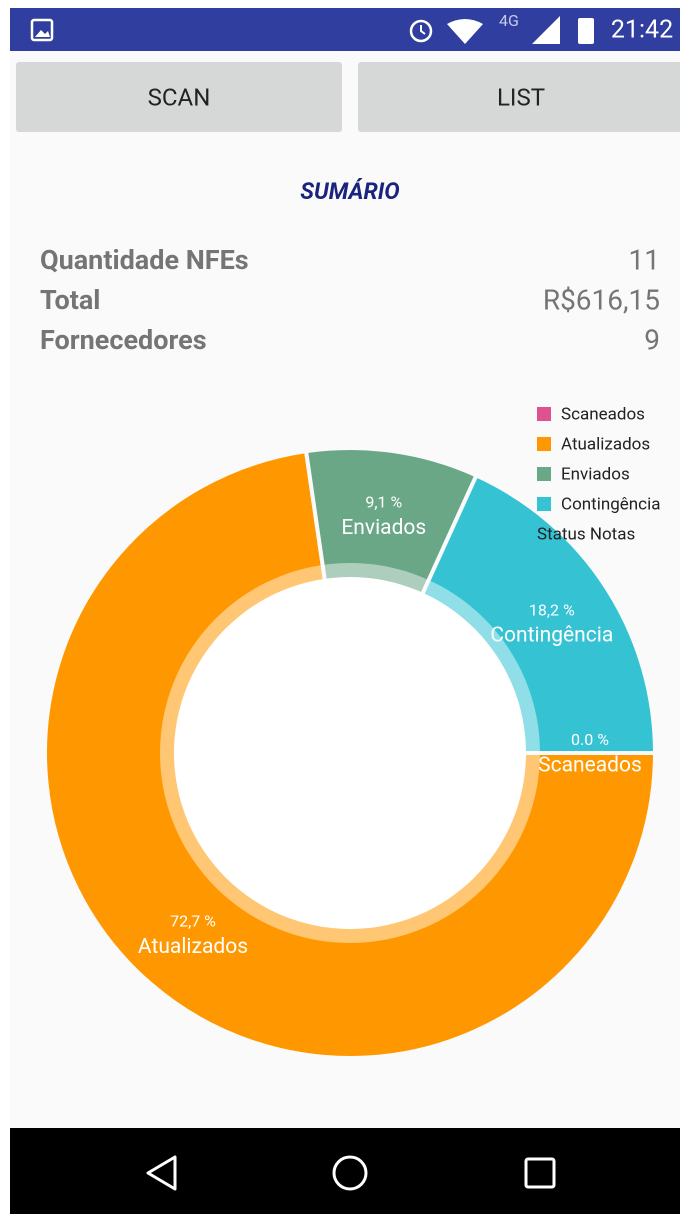 This screenshot has height=1214, width=680. I want to click on recents-button, so click(540, 1173).